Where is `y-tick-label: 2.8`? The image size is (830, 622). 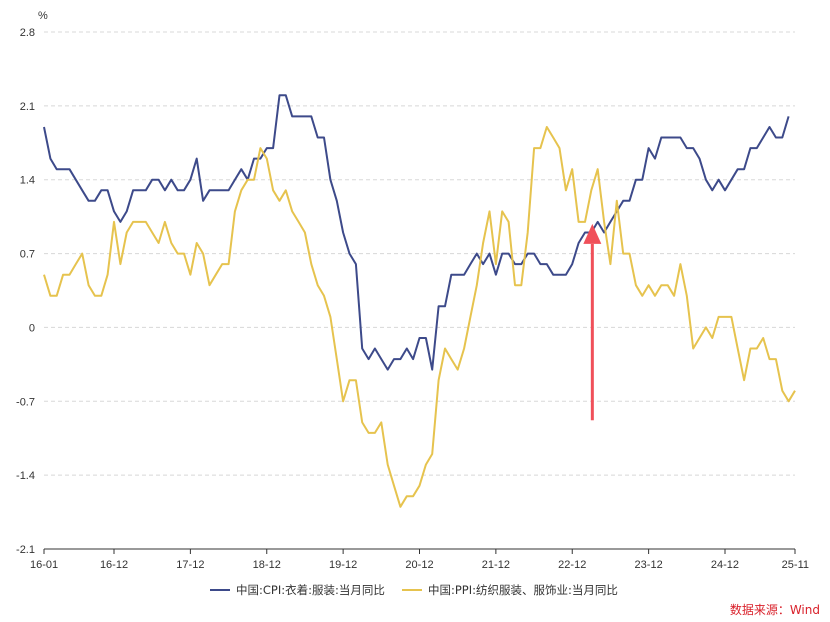 y-tick-label: 2.8 is located at coordinates (27, 33).